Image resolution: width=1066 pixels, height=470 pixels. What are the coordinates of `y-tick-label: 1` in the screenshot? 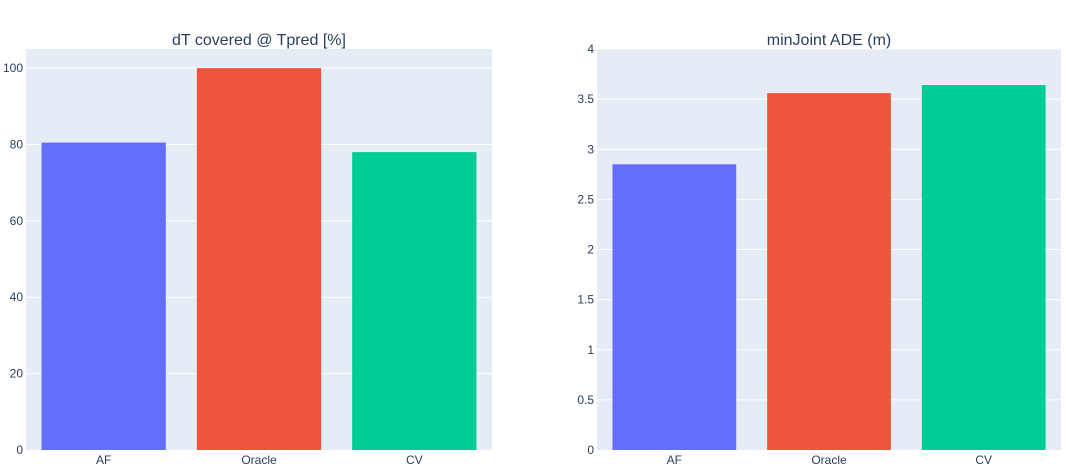 It's located at (590, 350).